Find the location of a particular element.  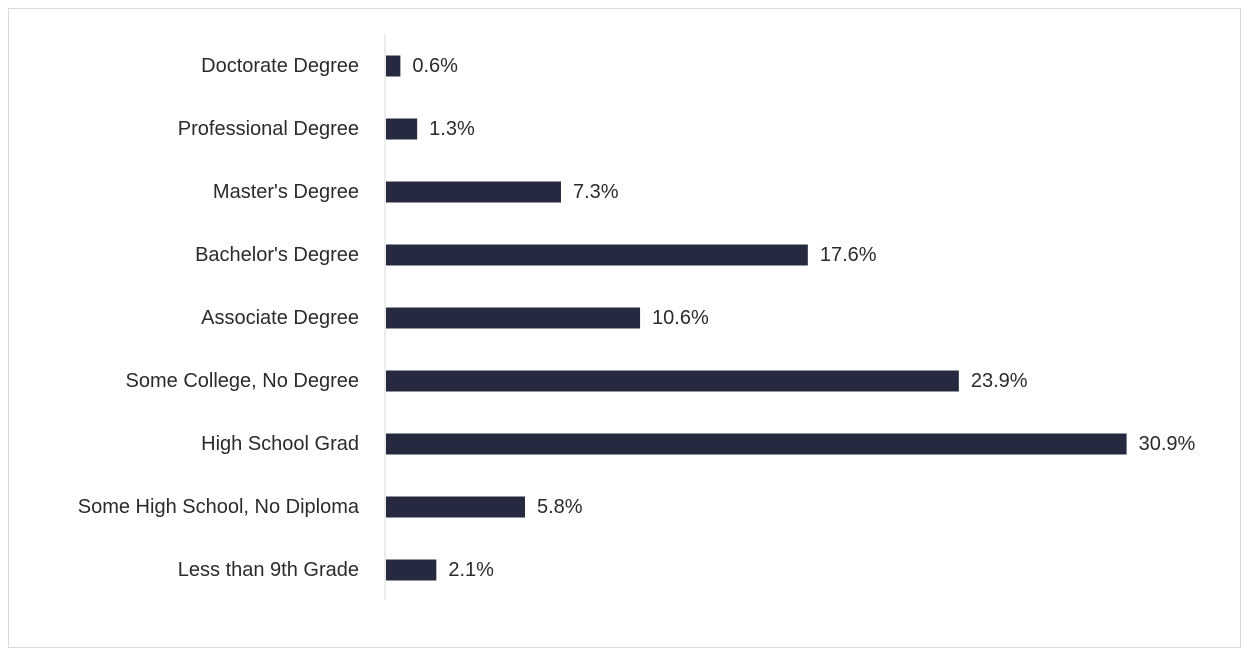

category-label: Associate Degree is located at coordinates (280, 318).